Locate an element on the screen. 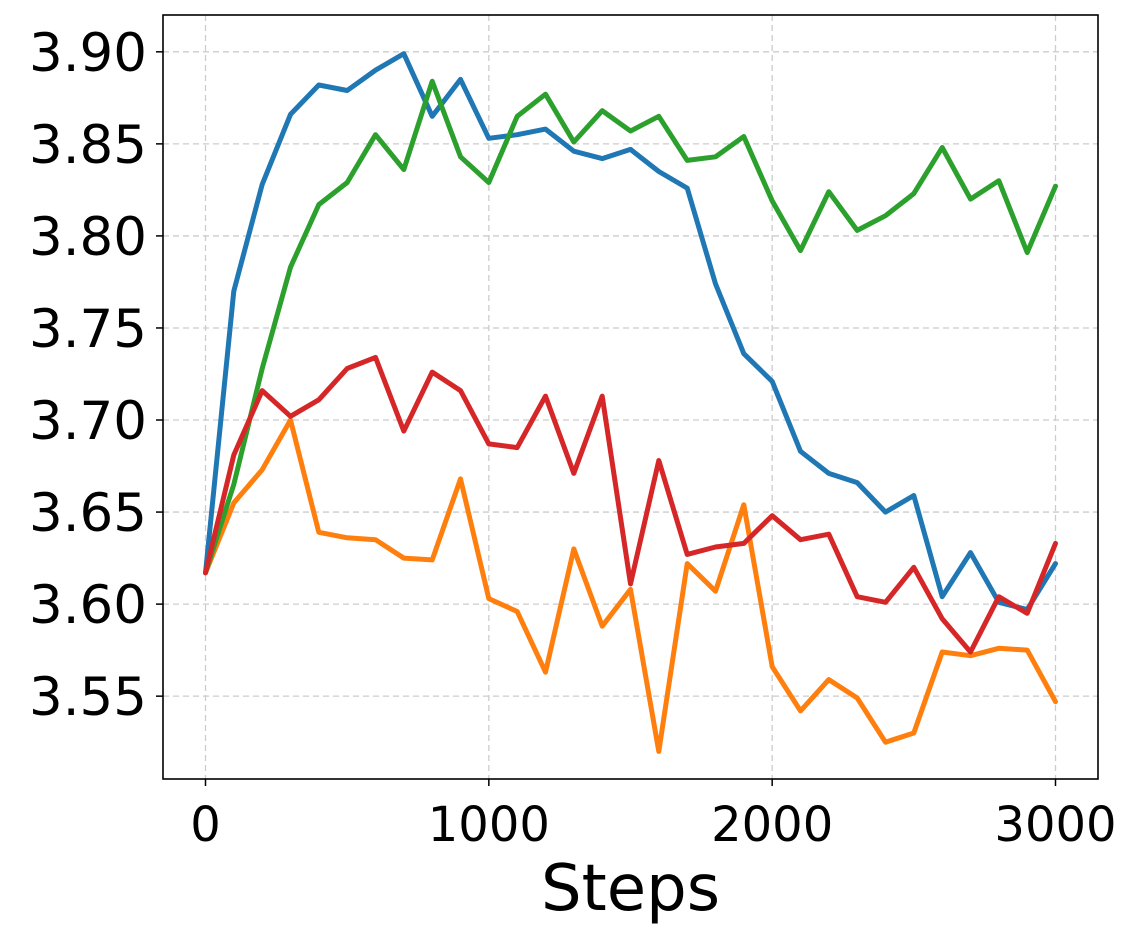  y-tick-label: 3.65 is located at coordinates (88, 513).